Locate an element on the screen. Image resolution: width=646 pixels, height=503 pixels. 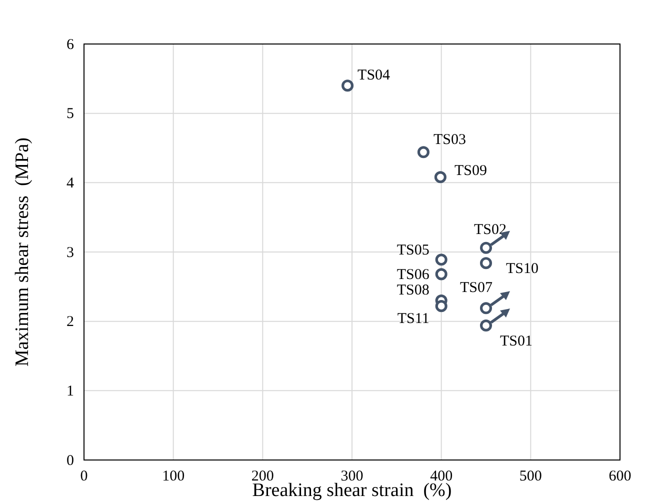
annotation: TS07 is located at coordinates (477, 288).